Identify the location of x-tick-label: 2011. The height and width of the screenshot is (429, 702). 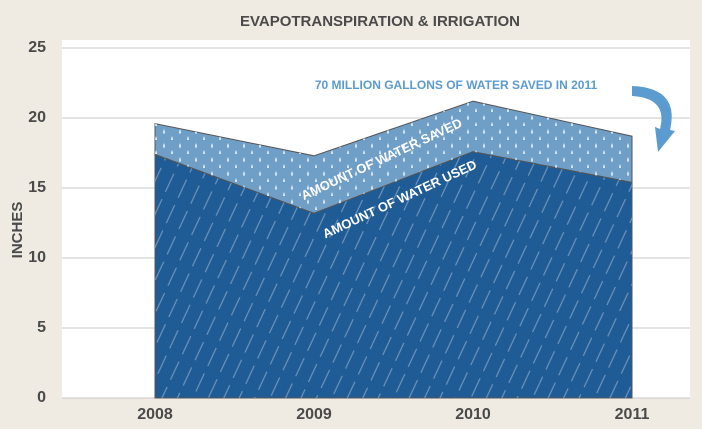
(632, 414).